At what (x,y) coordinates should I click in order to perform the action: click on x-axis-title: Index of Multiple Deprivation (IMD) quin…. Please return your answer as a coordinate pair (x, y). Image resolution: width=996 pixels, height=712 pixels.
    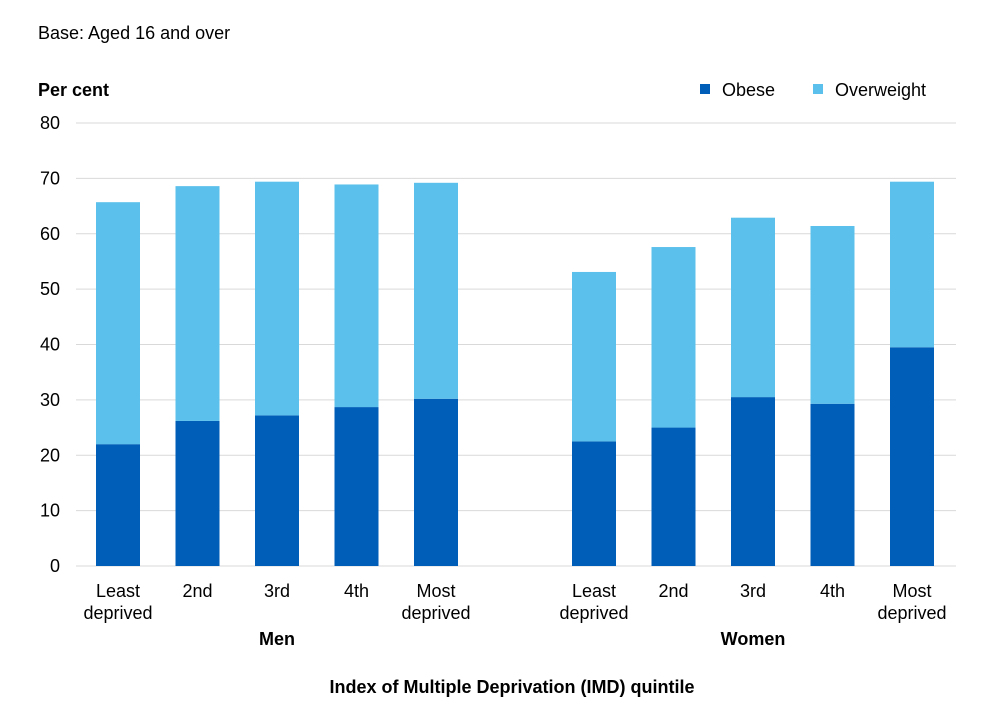
    Looking at the image, I should click on (512, 687).